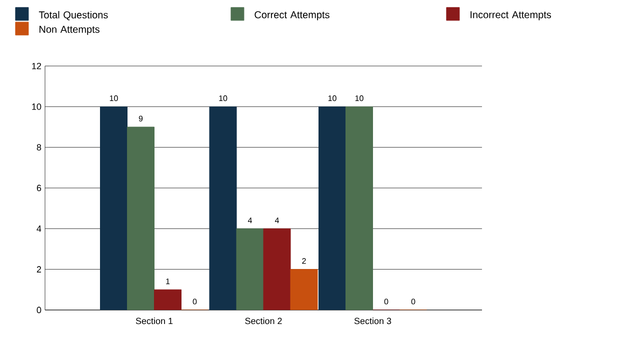 The width and height of the screenshot is (636, 339). What do you see at coordinates (37, 66) in the screenshot?
I see `y-tick-label: 12` at bounding box center [37, 66].